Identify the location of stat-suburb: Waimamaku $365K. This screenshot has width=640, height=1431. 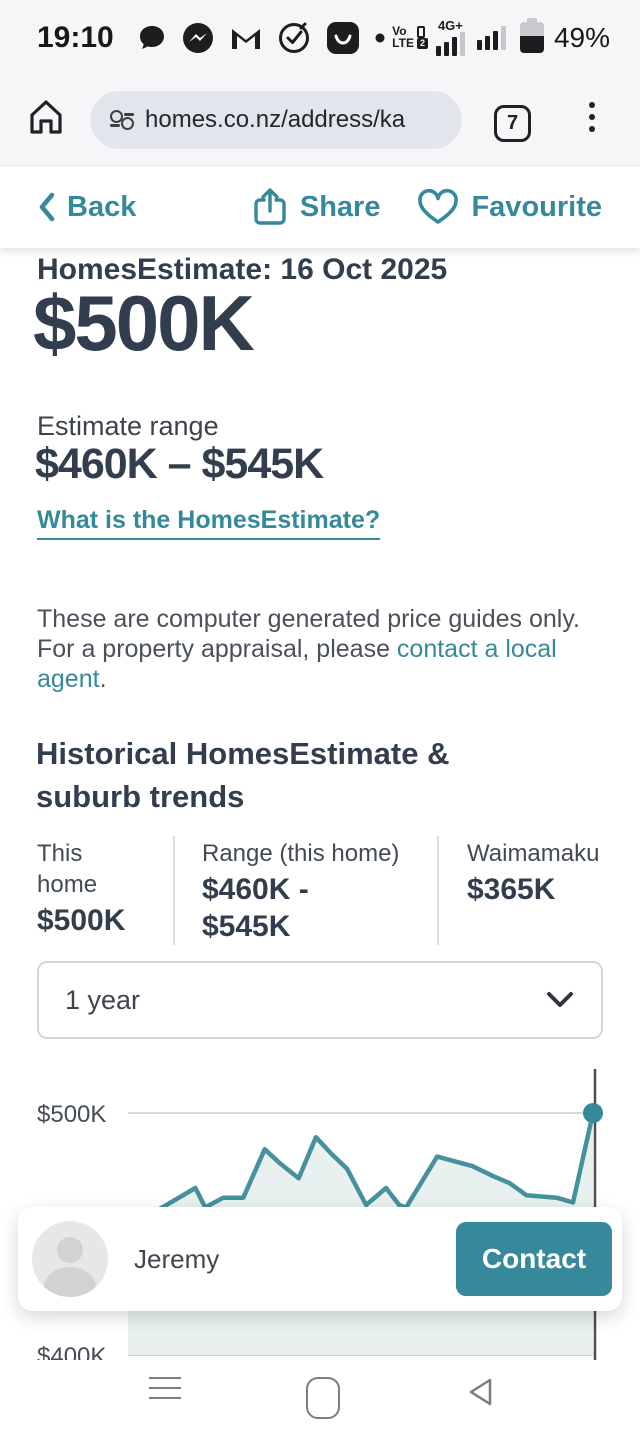
(533, 890).